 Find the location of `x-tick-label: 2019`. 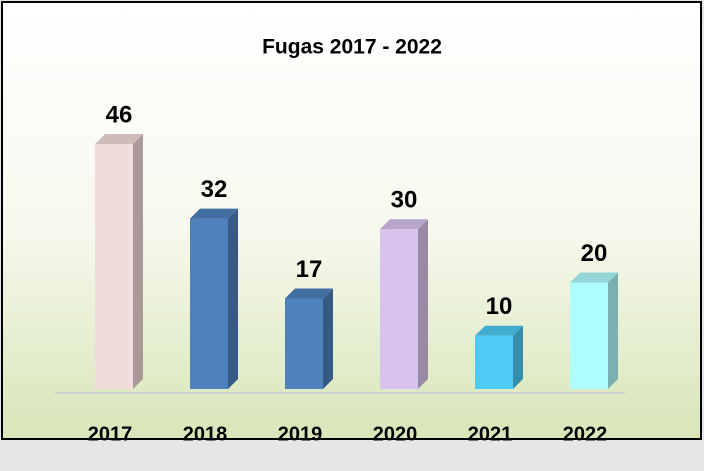

x-tick-label: 2019 is located at coordinates (300, 434).